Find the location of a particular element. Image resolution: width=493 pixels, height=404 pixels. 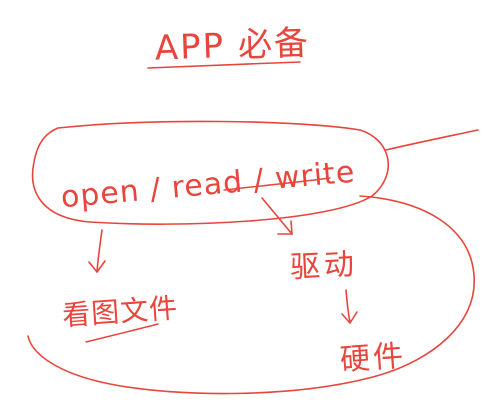

title-text: APP 必备 is located at coordinates (232, 45).